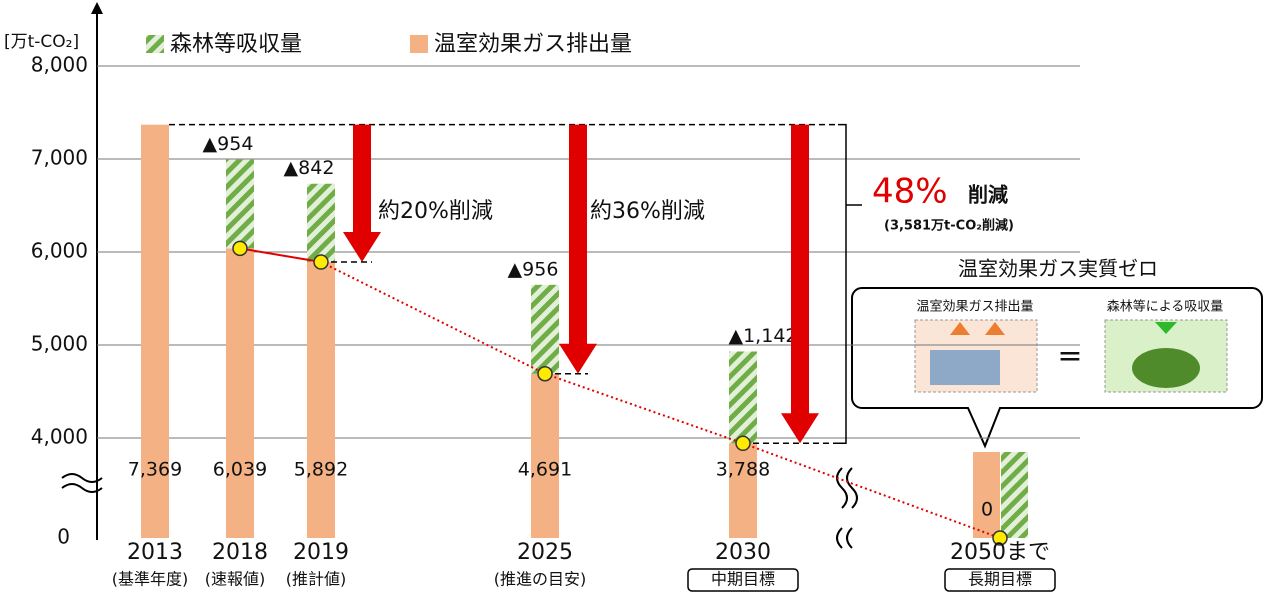  I want to click on annotation: 約36%削減, so click(647, 211).